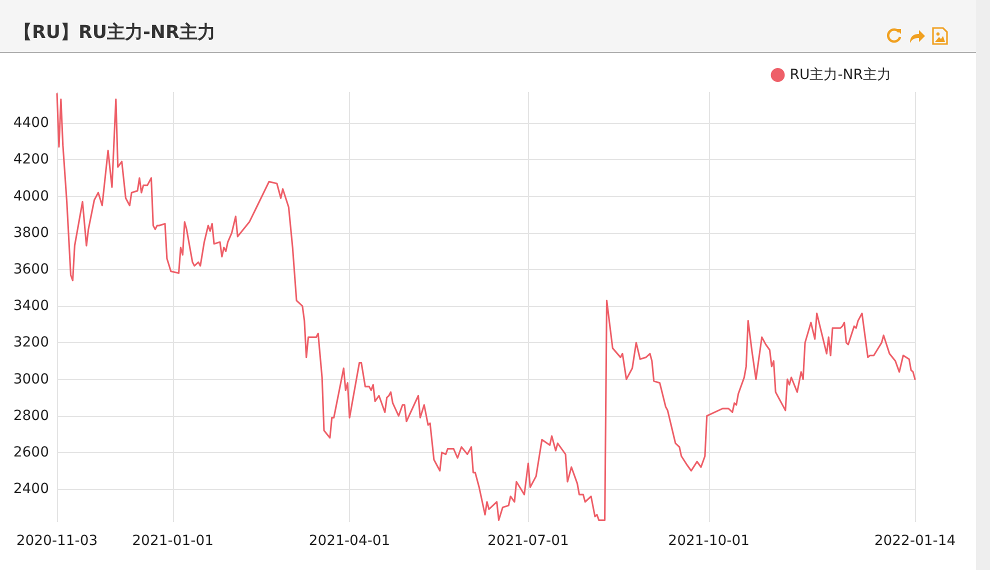  What do you see at coordinates (31, 379) in the screenshot?
I see `y-tick-label: 3000` at bounding box center [31, 379].